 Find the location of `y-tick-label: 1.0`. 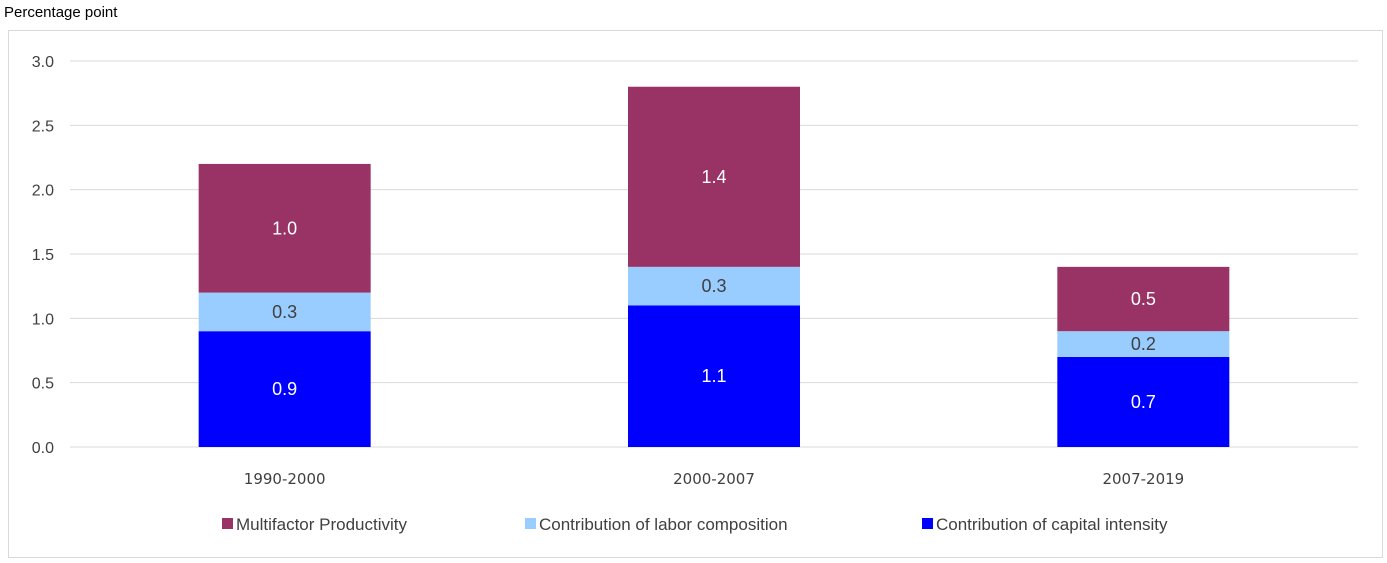

y-tick-label: 1.0 is located at coordinates (43, 319).